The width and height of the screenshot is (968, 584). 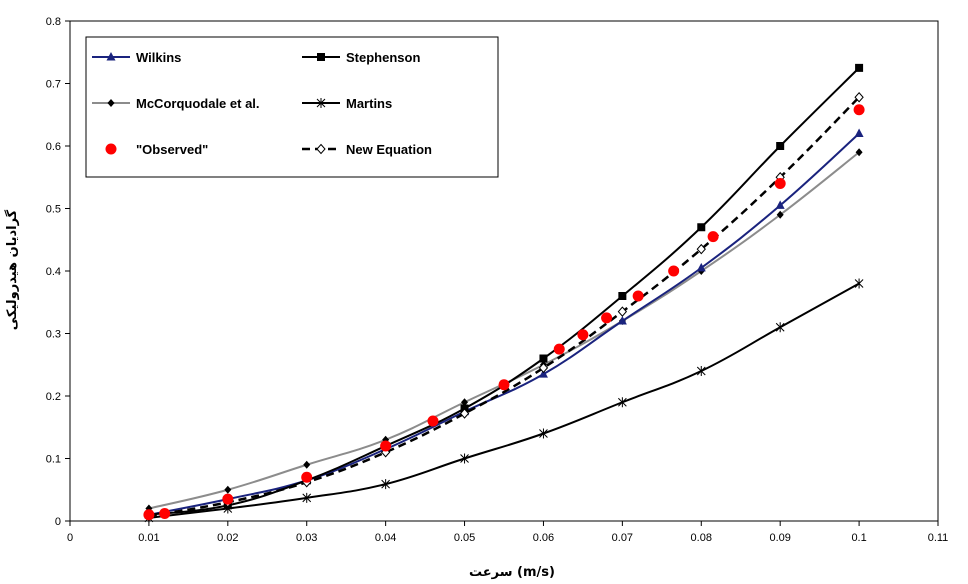 I want to click on legend-box, so click(x=292, y=107).